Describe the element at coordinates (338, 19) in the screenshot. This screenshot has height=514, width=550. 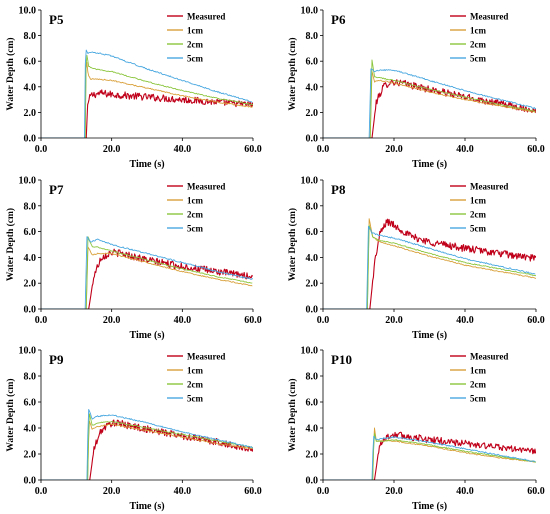
I see `panel-label: P6` at that location.